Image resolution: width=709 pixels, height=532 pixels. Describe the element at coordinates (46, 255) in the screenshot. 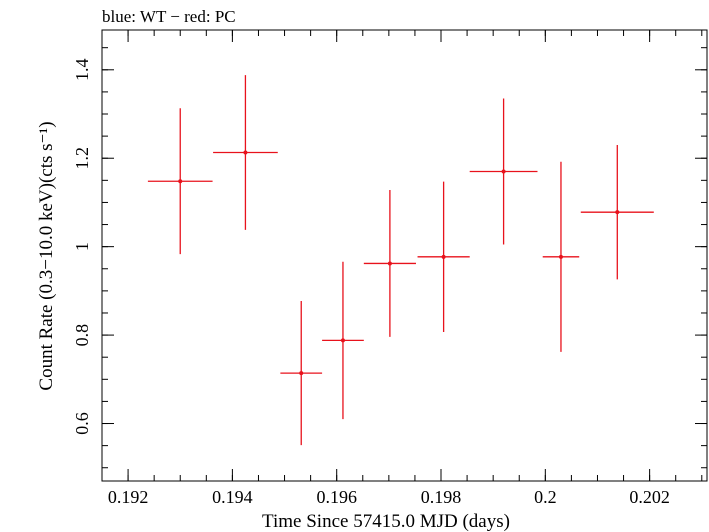

I see `y-axis-label: Count Rate (0.3−10.0 keV)(cts s⁻¹)` at that location.